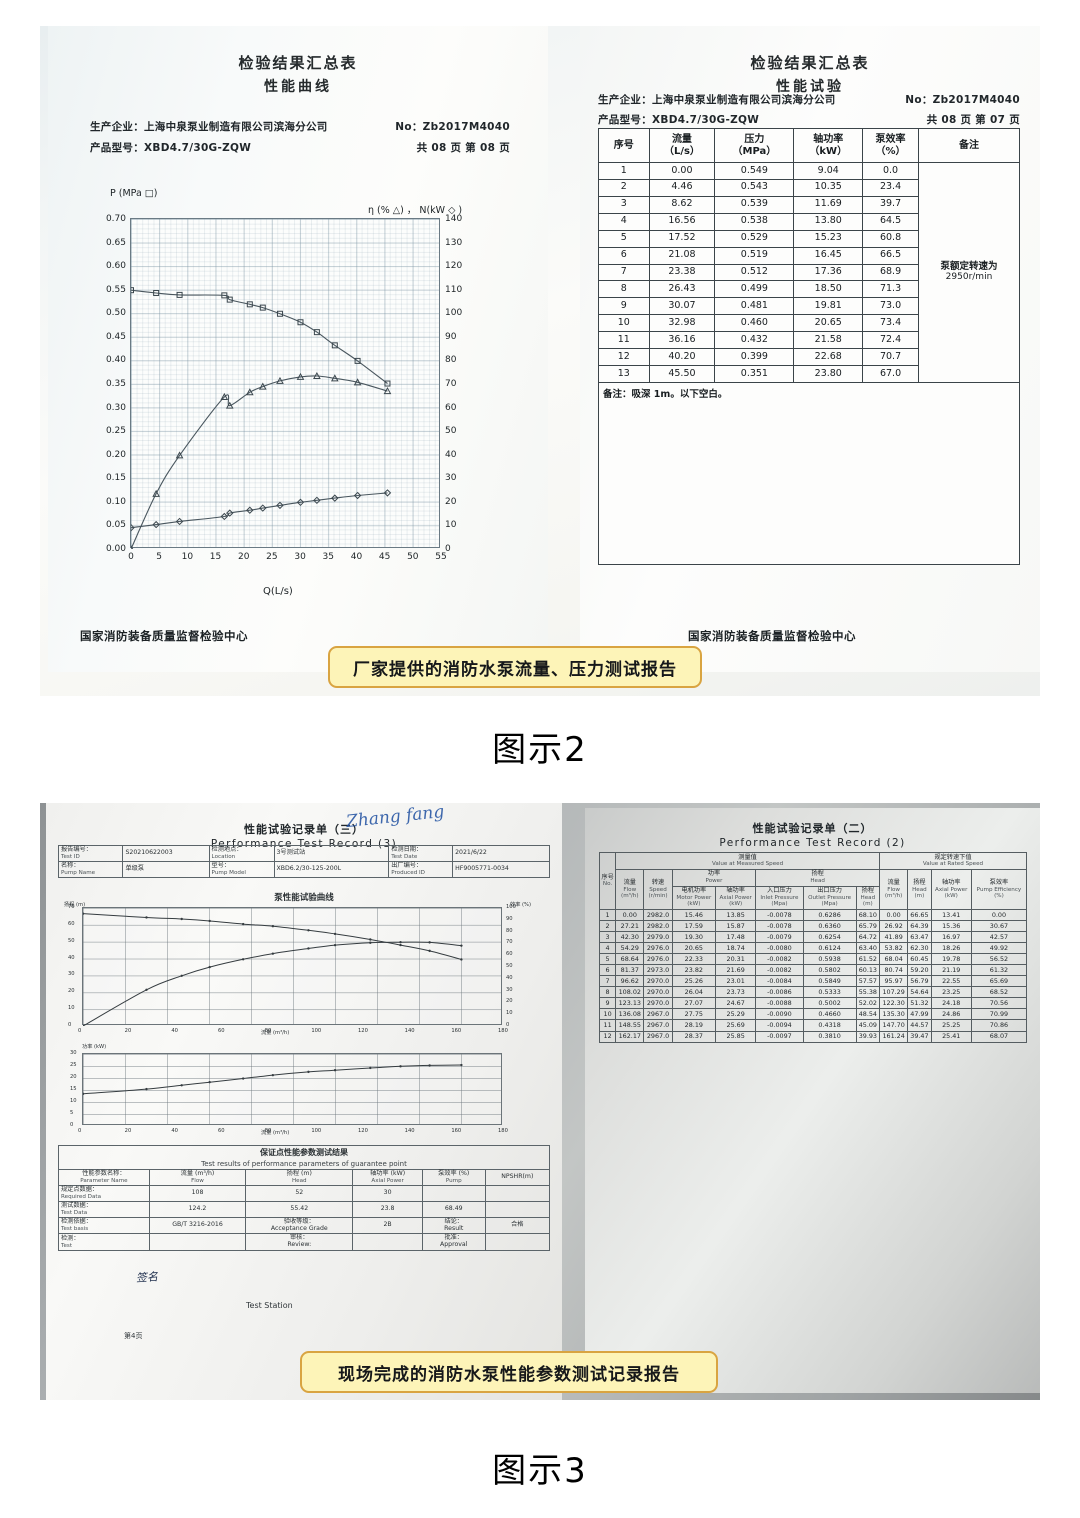 Image resolution: width=1080 pixels, height=1518 pixels. What do you see at coordinates (607, 1036) in the screenshot?
I see `rec2-cell: 12` at bounding box center [607, 1036].